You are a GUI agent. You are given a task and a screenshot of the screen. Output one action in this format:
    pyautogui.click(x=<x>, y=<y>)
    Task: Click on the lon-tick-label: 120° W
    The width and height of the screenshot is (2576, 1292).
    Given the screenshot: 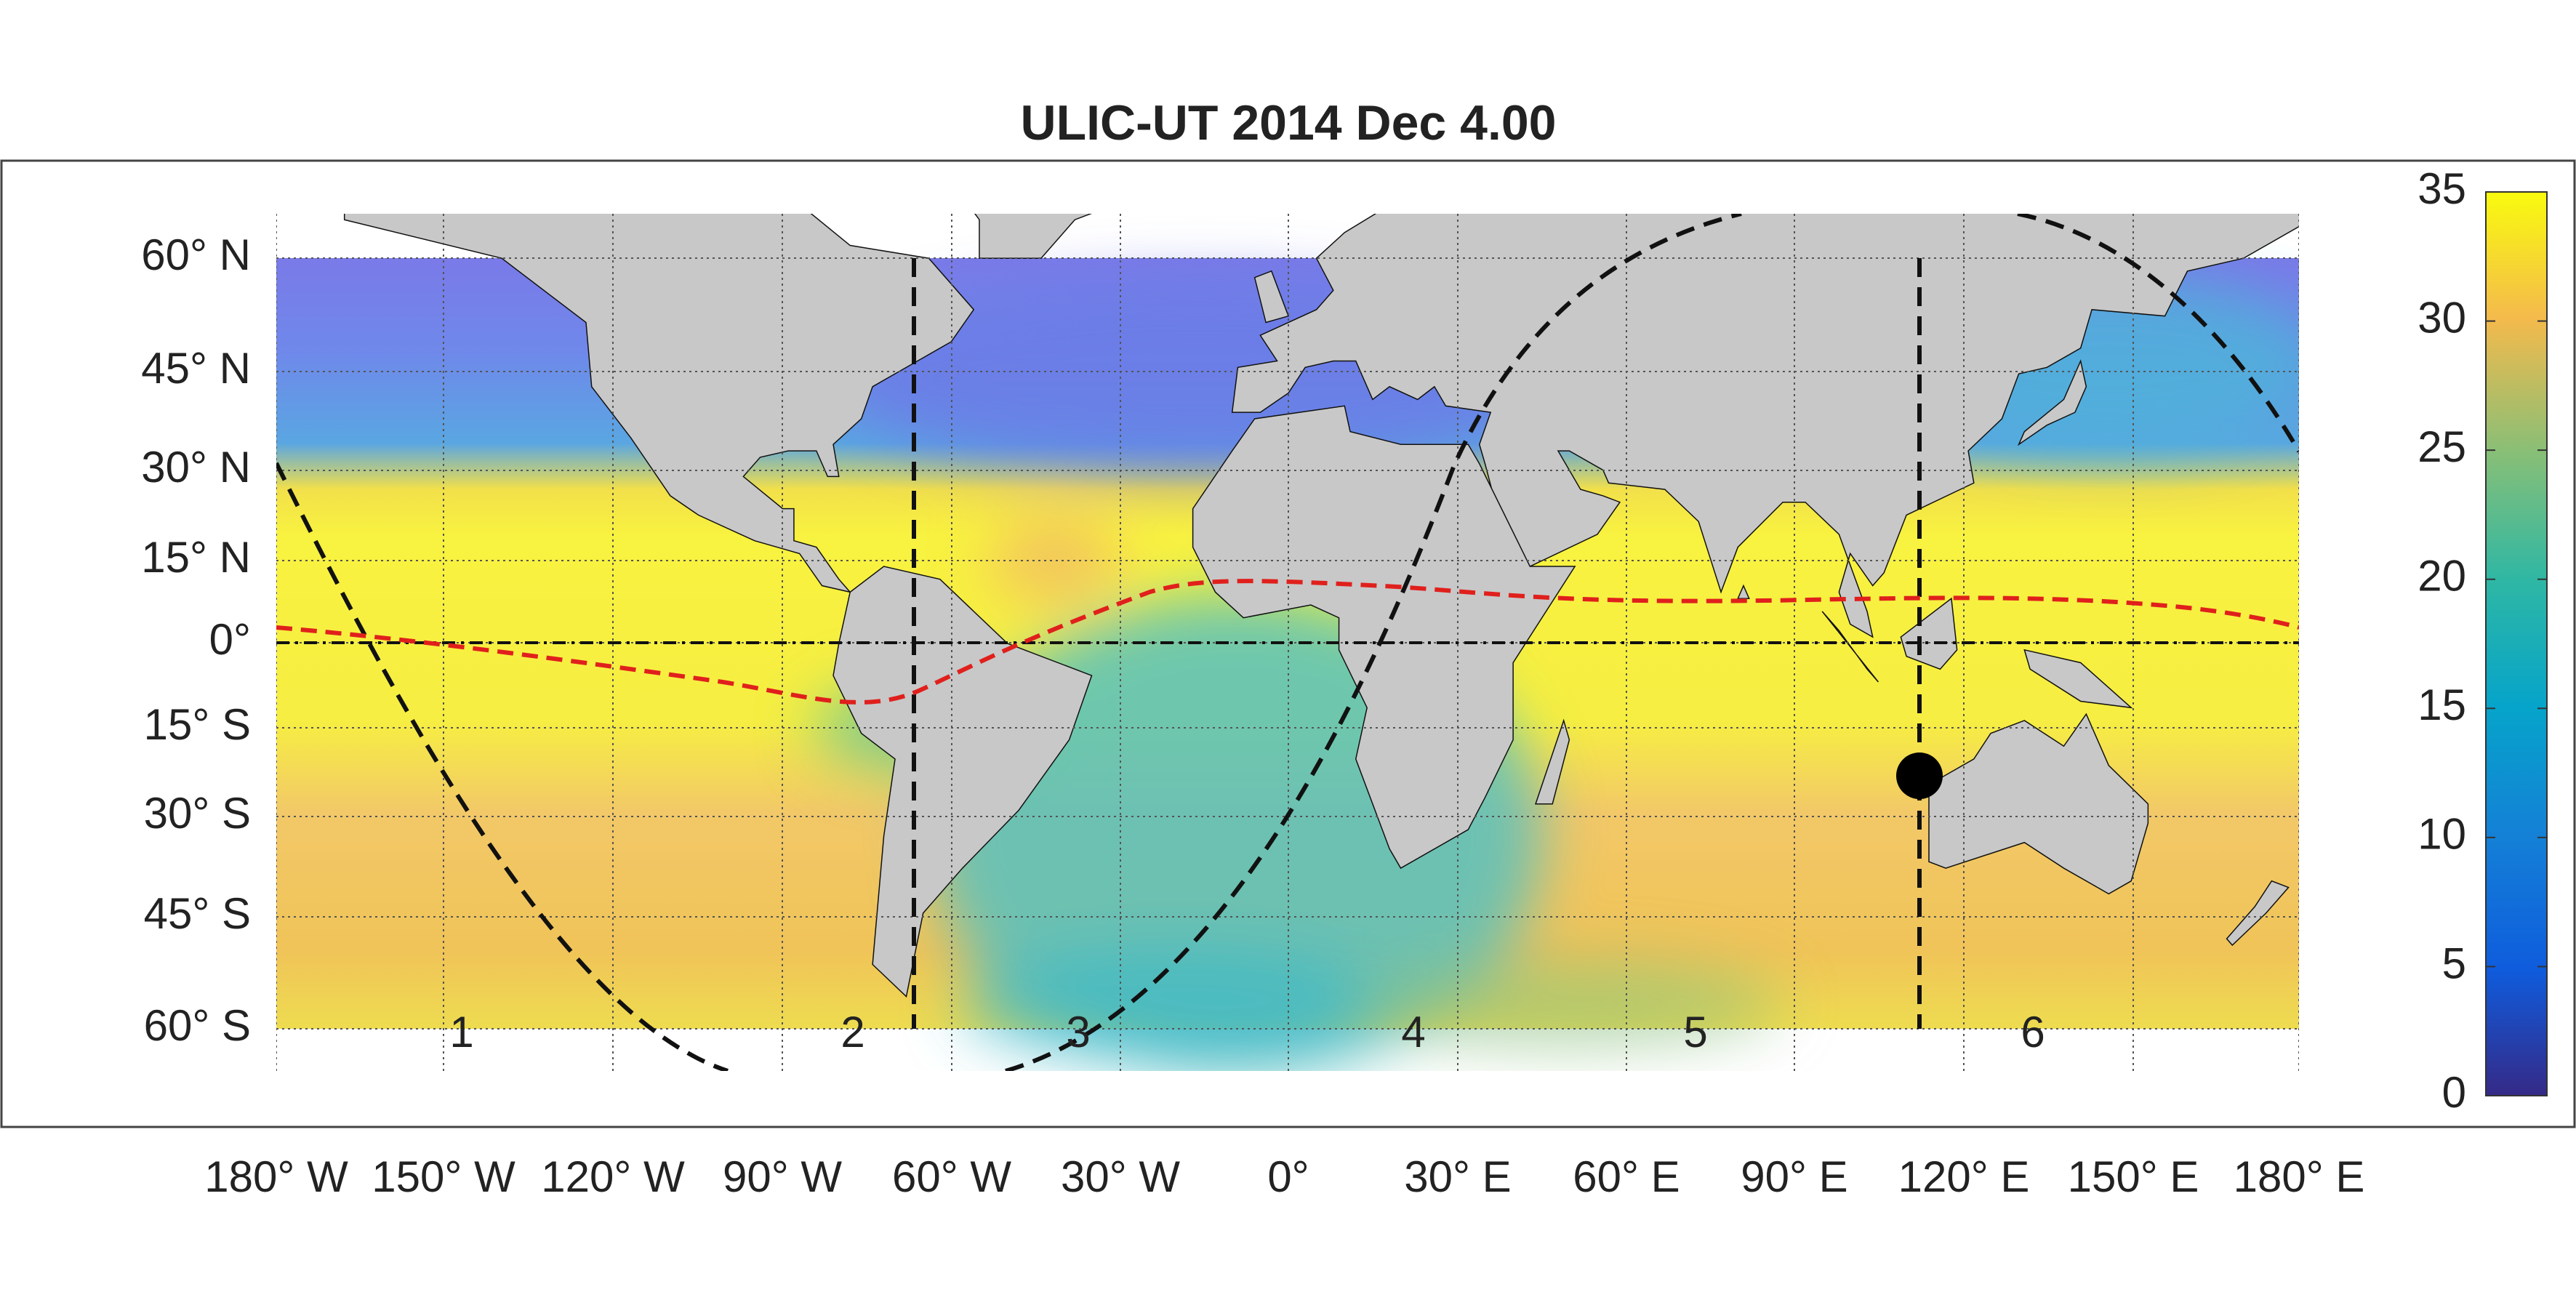 What is the action you would take?
    pyautogui.click(x=613, y=1176)
    